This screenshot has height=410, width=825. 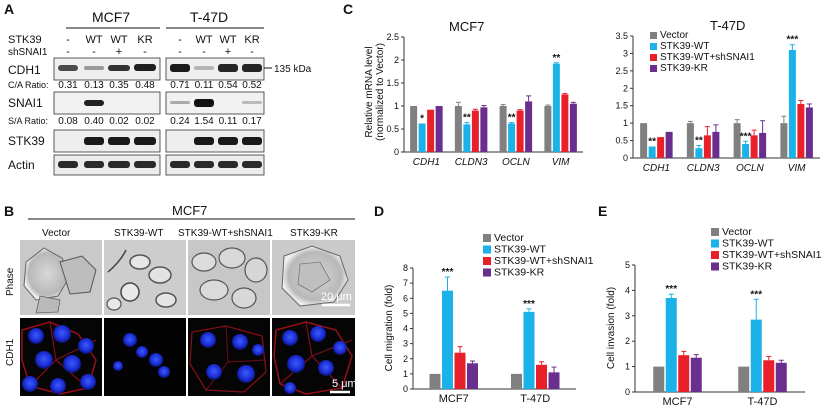 What do you see at coordinates (684, 68) in the screenshot?
I see `legend-label: STK39-KR` at bounding box center [684, 68].